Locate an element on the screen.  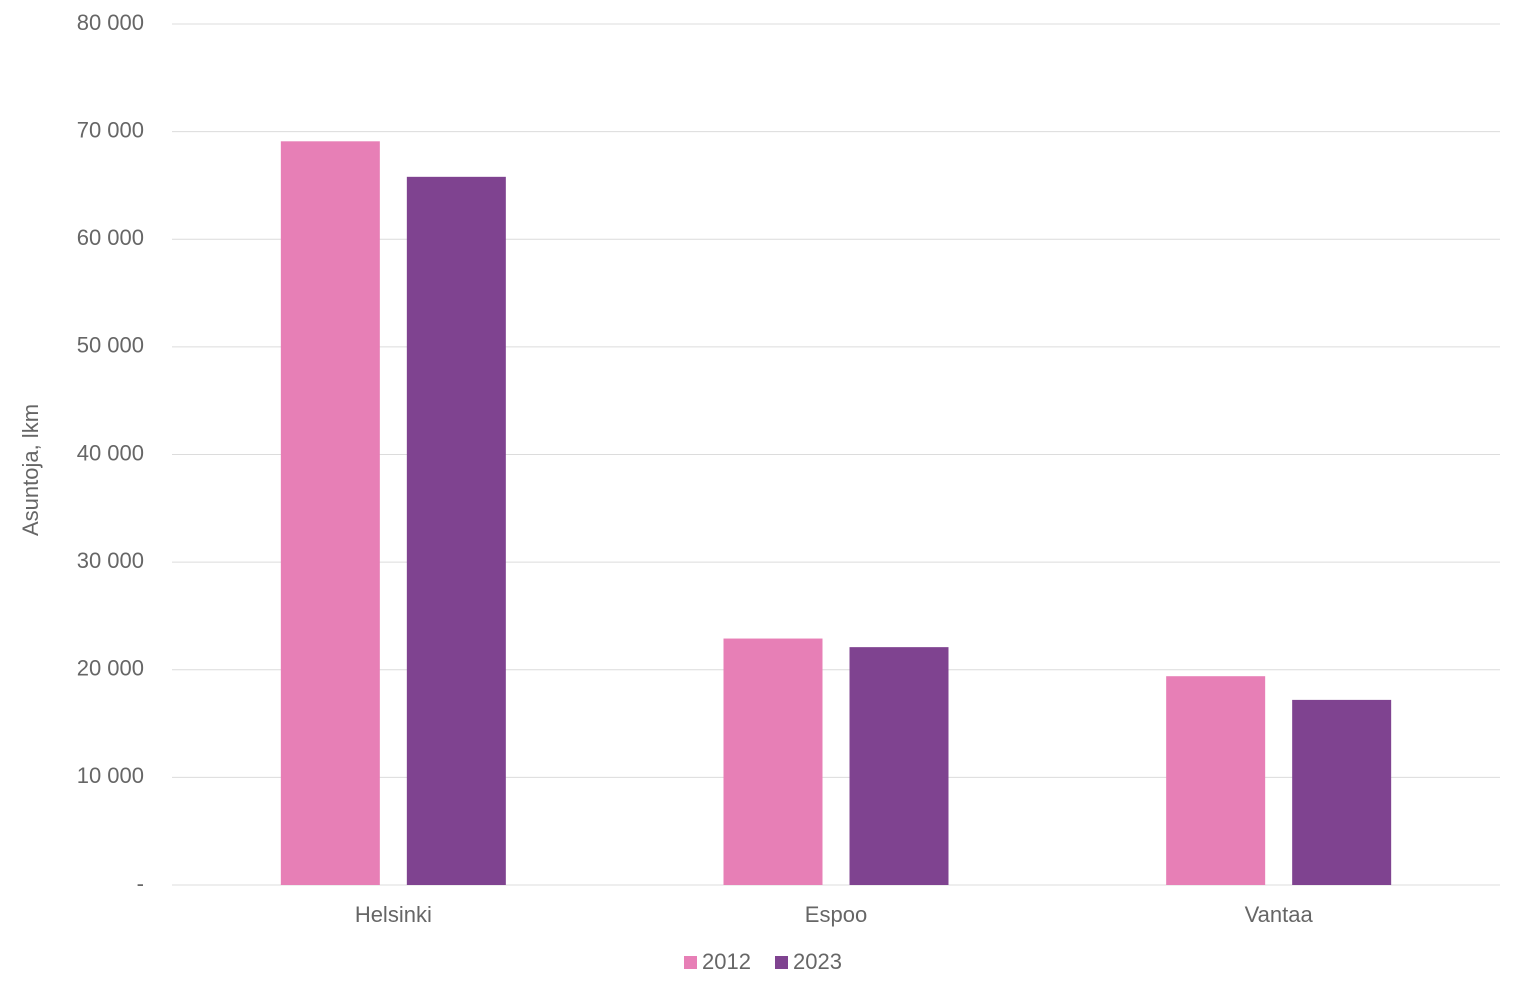
legend-label: 2012 is located at coordinates (726, 961).